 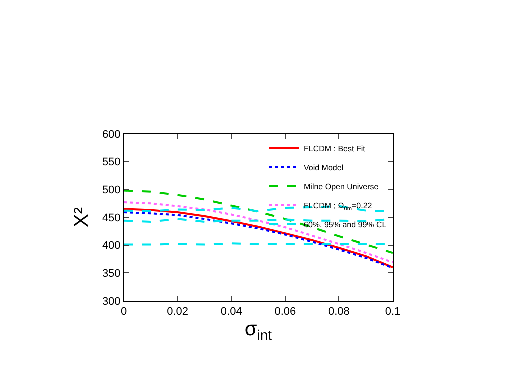 I want to click on legend-label: FLCDM : Best Fit, so click(x=335, y=149).